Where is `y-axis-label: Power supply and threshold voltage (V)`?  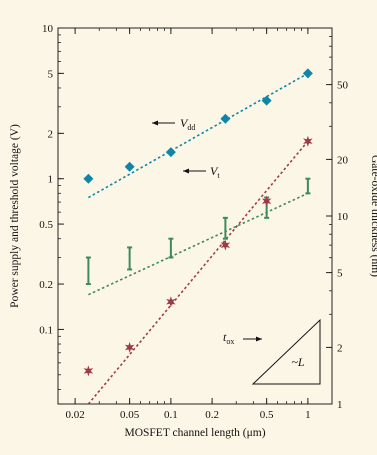
y-axis-label: Power supply and threshold voltage (V) is located at coordinates (15, 216).